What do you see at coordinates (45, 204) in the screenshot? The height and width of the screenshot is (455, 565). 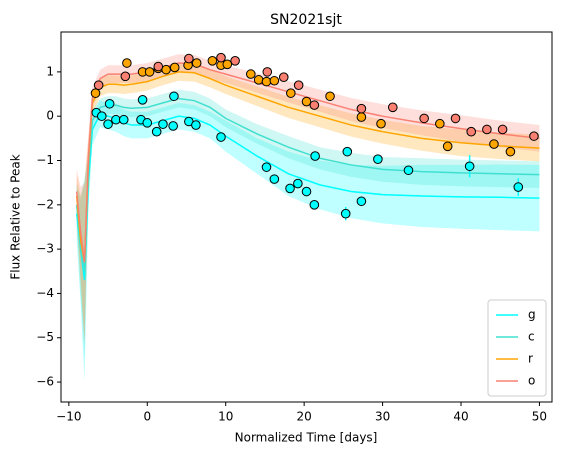 I see `y-tick-label: −2` at bounding box center [45, 204].